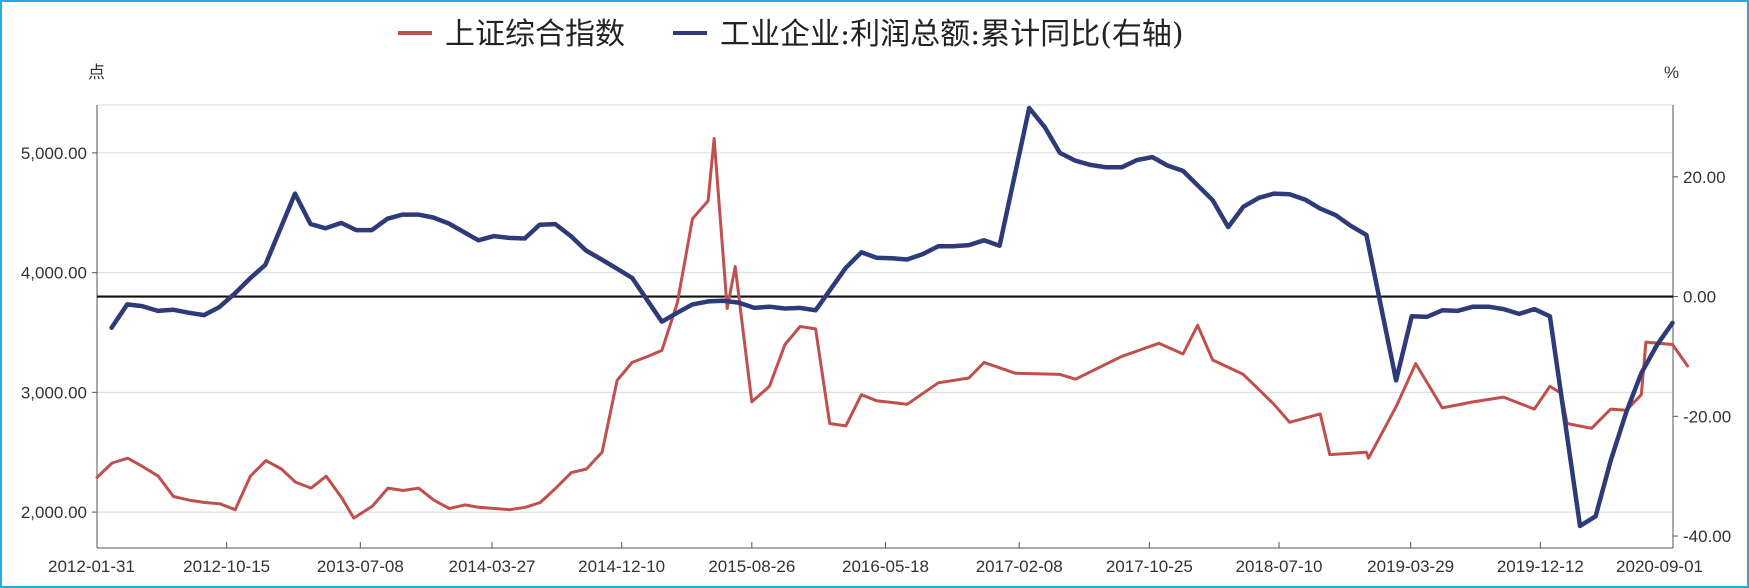  I want to click on right-axis-unit: %, so click(1671, 72).